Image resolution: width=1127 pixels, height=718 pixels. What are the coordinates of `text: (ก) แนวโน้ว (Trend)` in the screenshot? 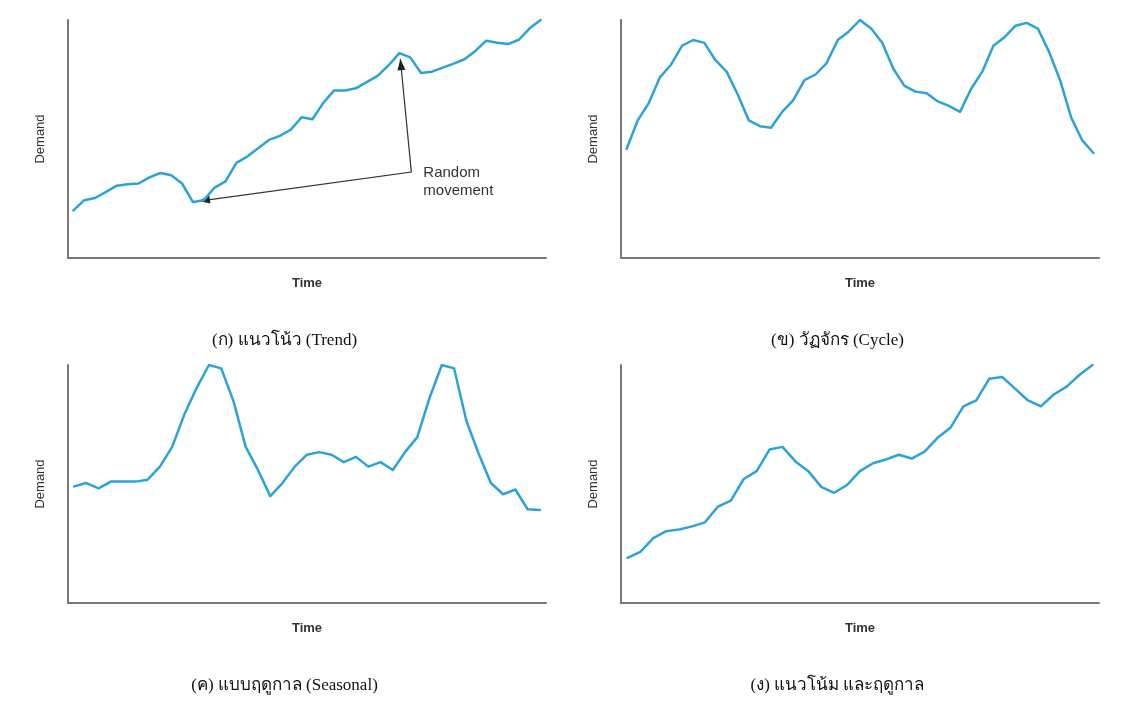 It's located at (284, 339).